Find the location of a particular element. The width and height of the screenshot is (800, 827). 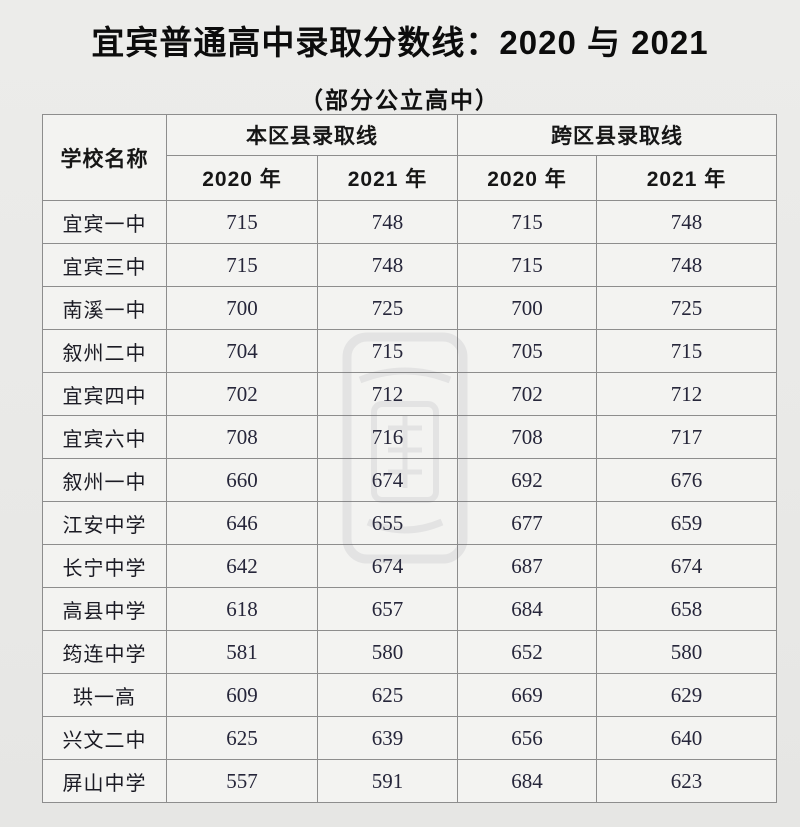

table-row: 江安中学 646 655 677 659 is located at coordinates (409, 523).